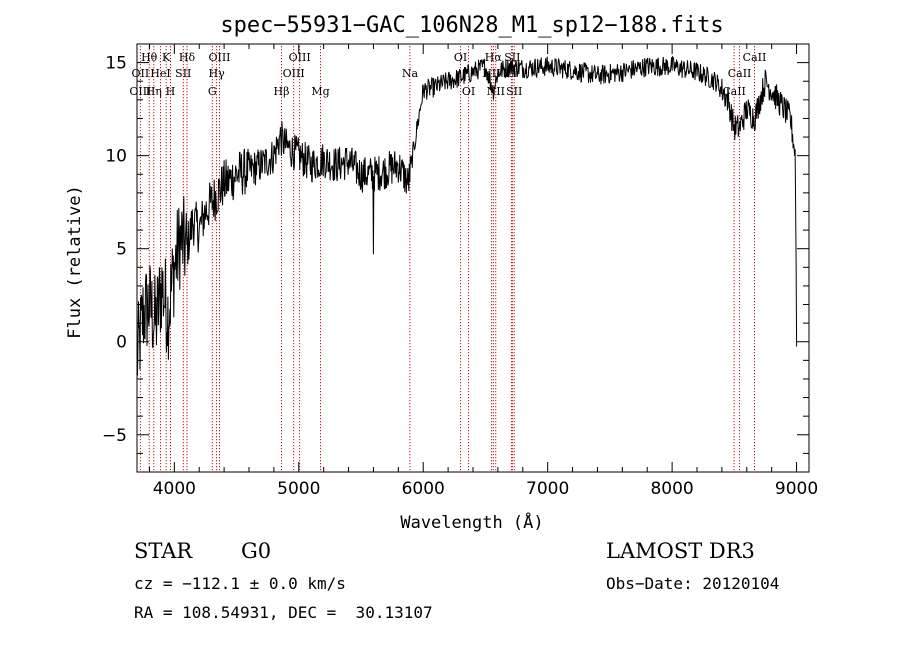 The width and height of the screenshot is (900, 649). What do you see at coordinates (283, 612) in the screenshot?
I see `coordinates: RA = 108.54931, DEC = 30.13107` at bounding box center [283, 612].